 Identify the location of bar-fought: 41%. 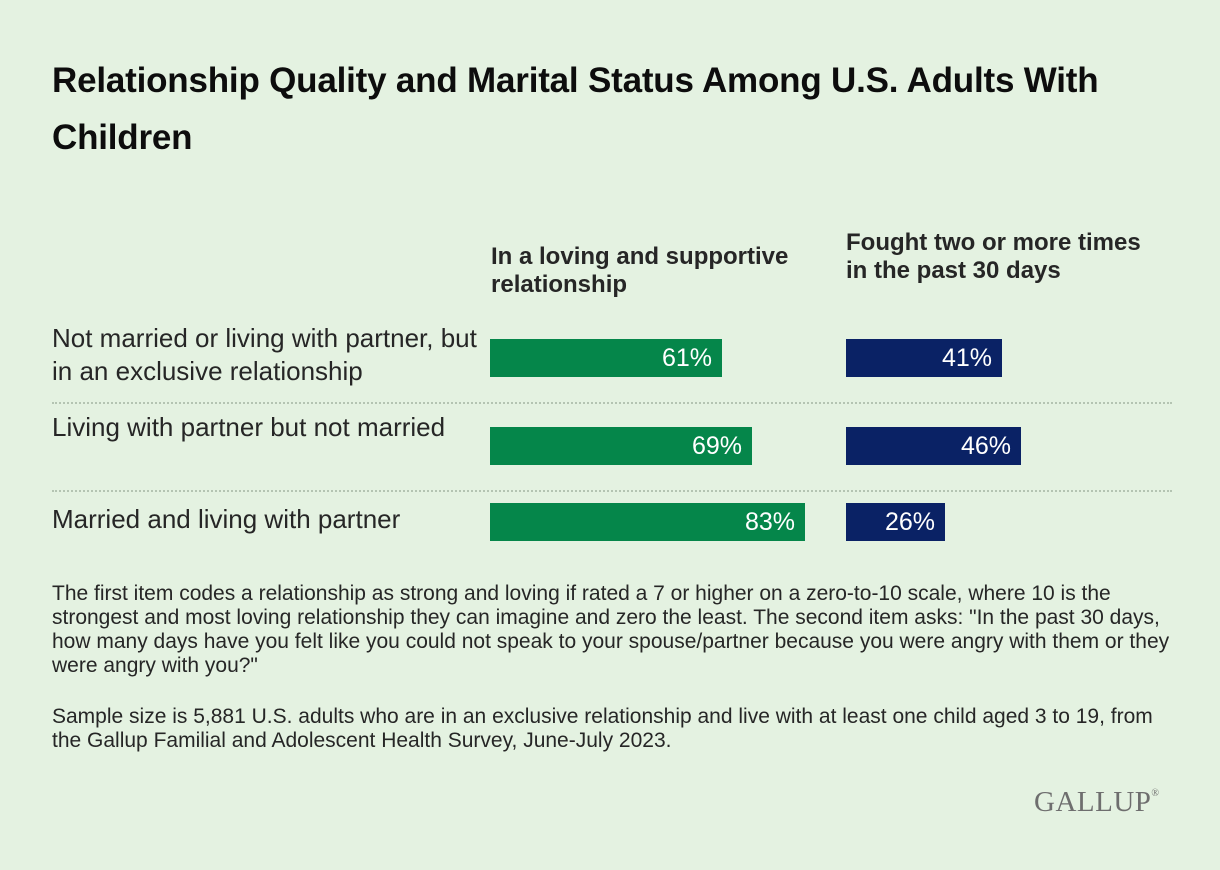
(924, 358).